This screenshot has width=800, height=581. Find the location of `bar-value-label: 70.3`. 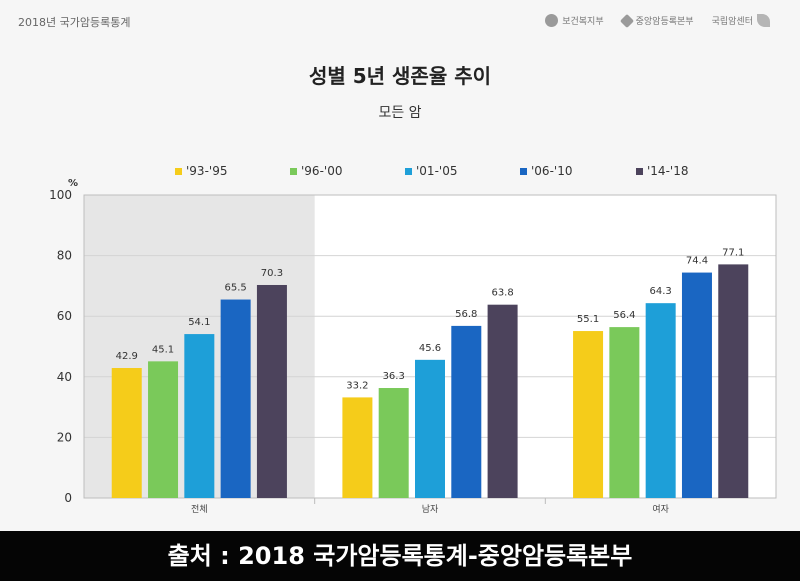

bar-value-label: 70.3 is located at coordinates (272, 273).